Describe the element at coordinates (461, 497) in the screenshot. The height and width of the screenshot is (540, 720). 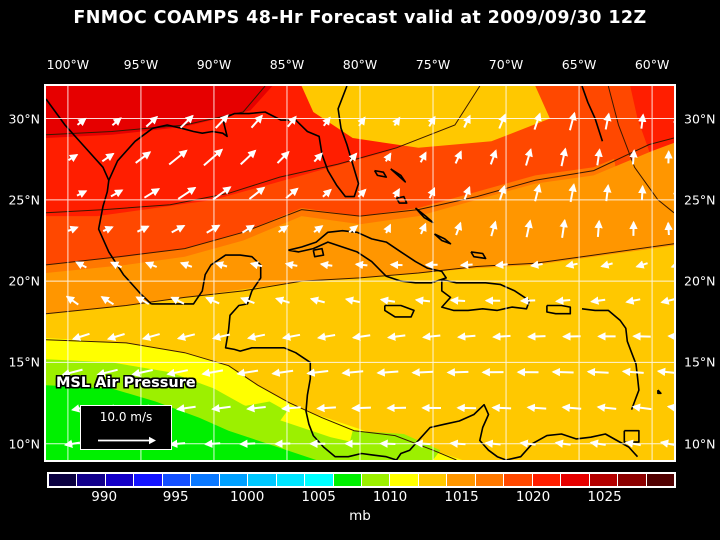
I see `colorbar-tick-label: 1015` at that location.